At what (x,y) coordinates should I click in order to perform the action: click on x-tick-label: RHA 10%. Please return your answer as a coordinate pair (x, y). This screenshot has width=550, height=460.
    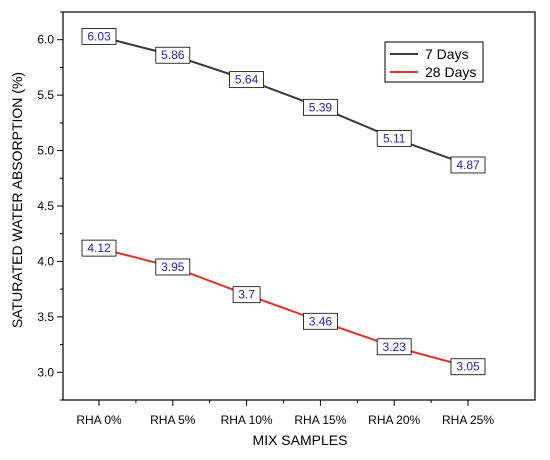
    Looking at the image, I should click on (247, 420).